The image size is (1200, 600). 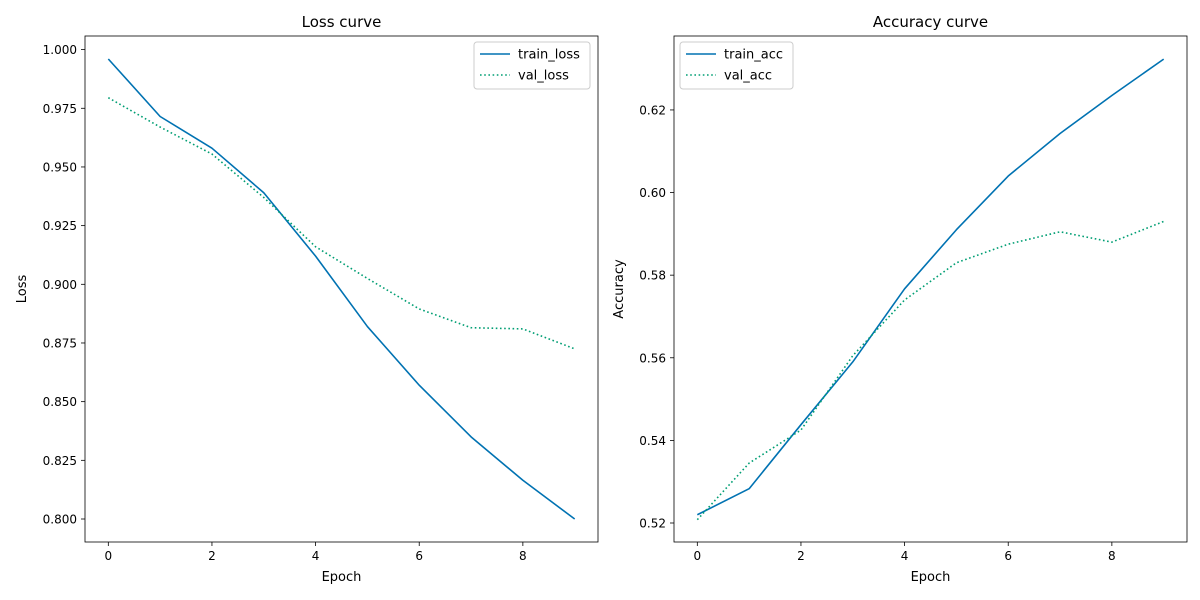 I want to click on y-tick-label: 0.925, so click(x=60, y=226).